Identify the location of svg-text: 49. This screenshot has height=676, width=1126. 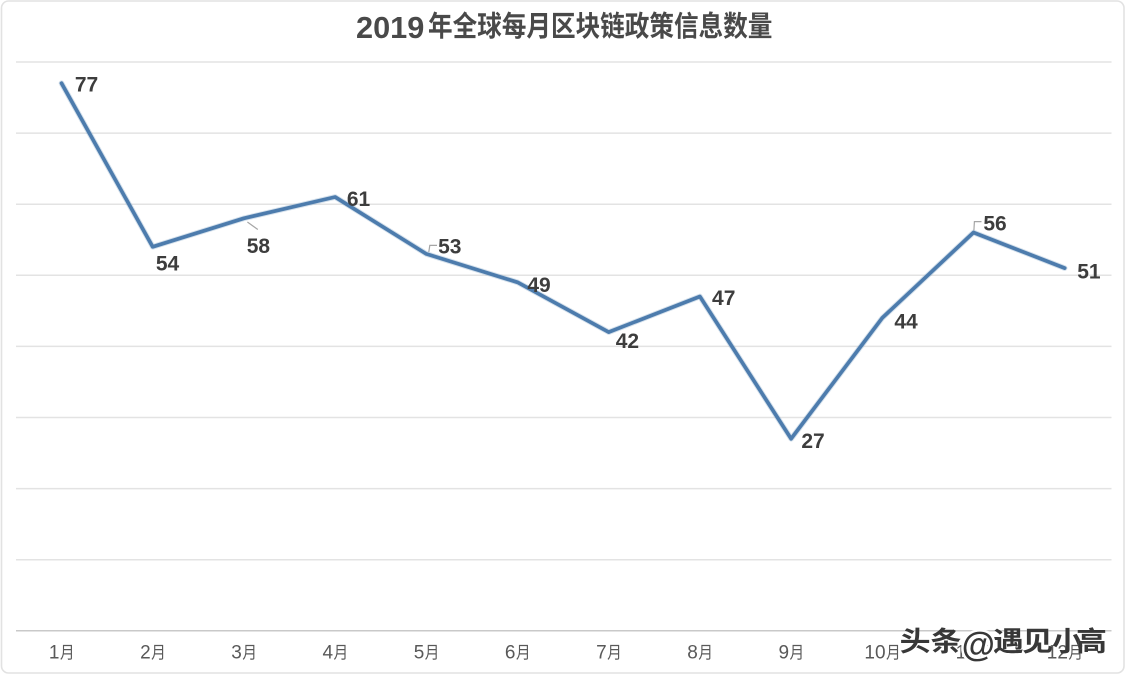
(538, 285).